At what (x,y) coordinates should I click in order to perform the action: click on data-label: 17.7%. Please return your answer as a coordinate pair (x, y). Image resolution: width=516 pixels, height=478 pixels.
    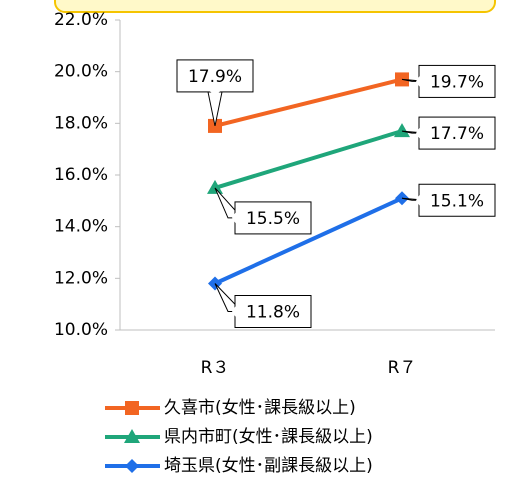
    Looking at the image, I should click on (457, 134).